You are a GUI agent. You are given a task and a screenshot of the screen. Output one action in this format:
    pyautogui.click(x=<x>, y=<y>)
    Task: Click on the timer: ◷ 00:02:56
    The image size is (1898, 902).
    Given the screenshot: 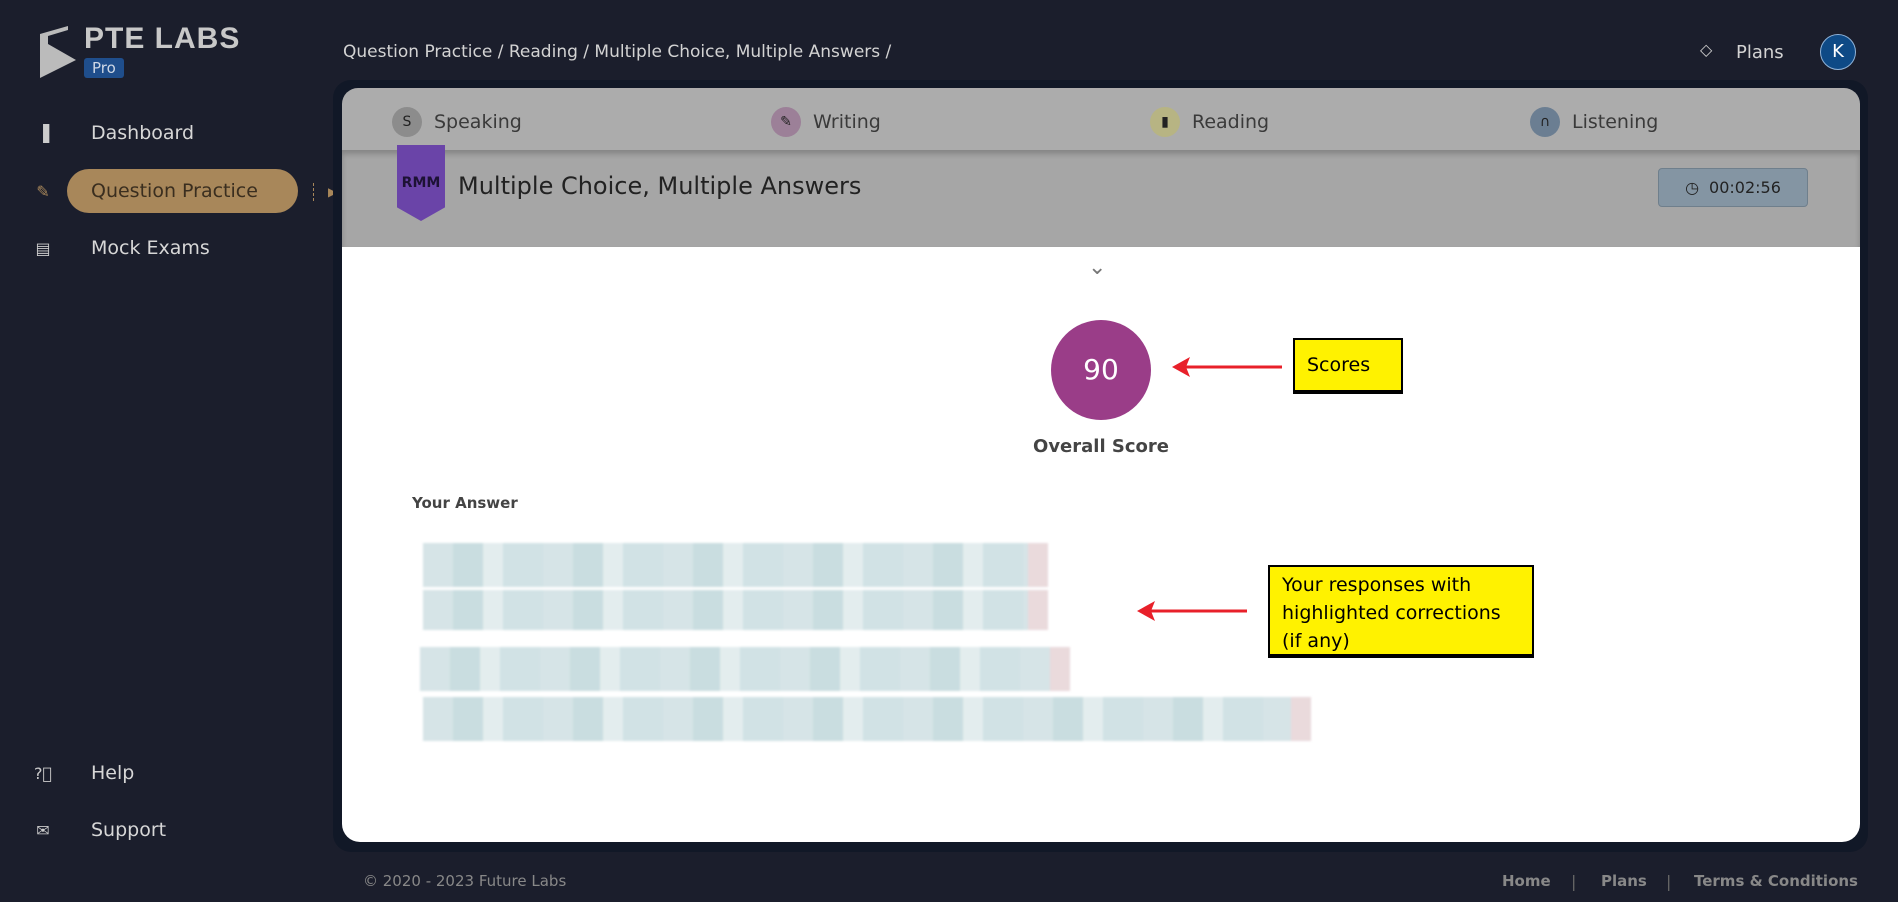 What is the action you would take?
    pyautogui.click(x=1733, y=187)
    